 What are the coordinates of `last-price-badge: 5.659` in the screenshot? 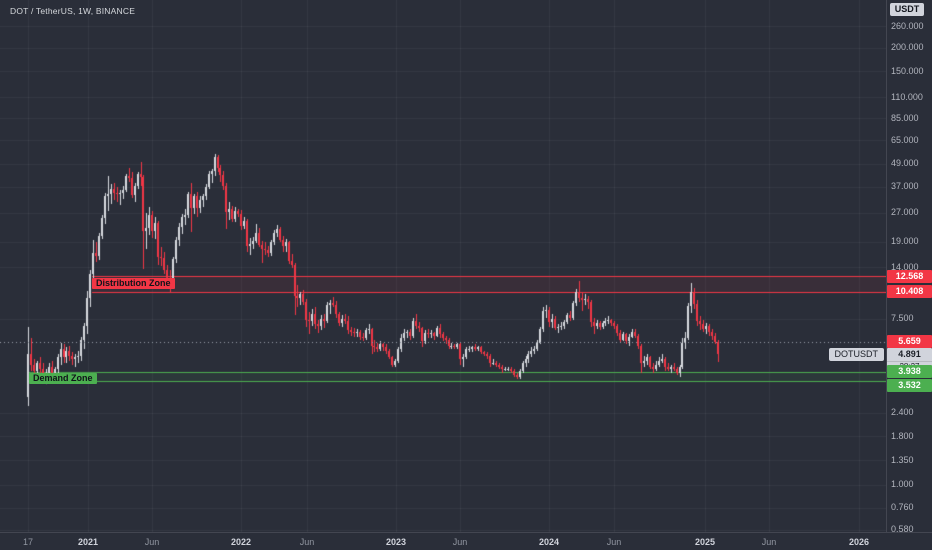 It's located at (909, 342).